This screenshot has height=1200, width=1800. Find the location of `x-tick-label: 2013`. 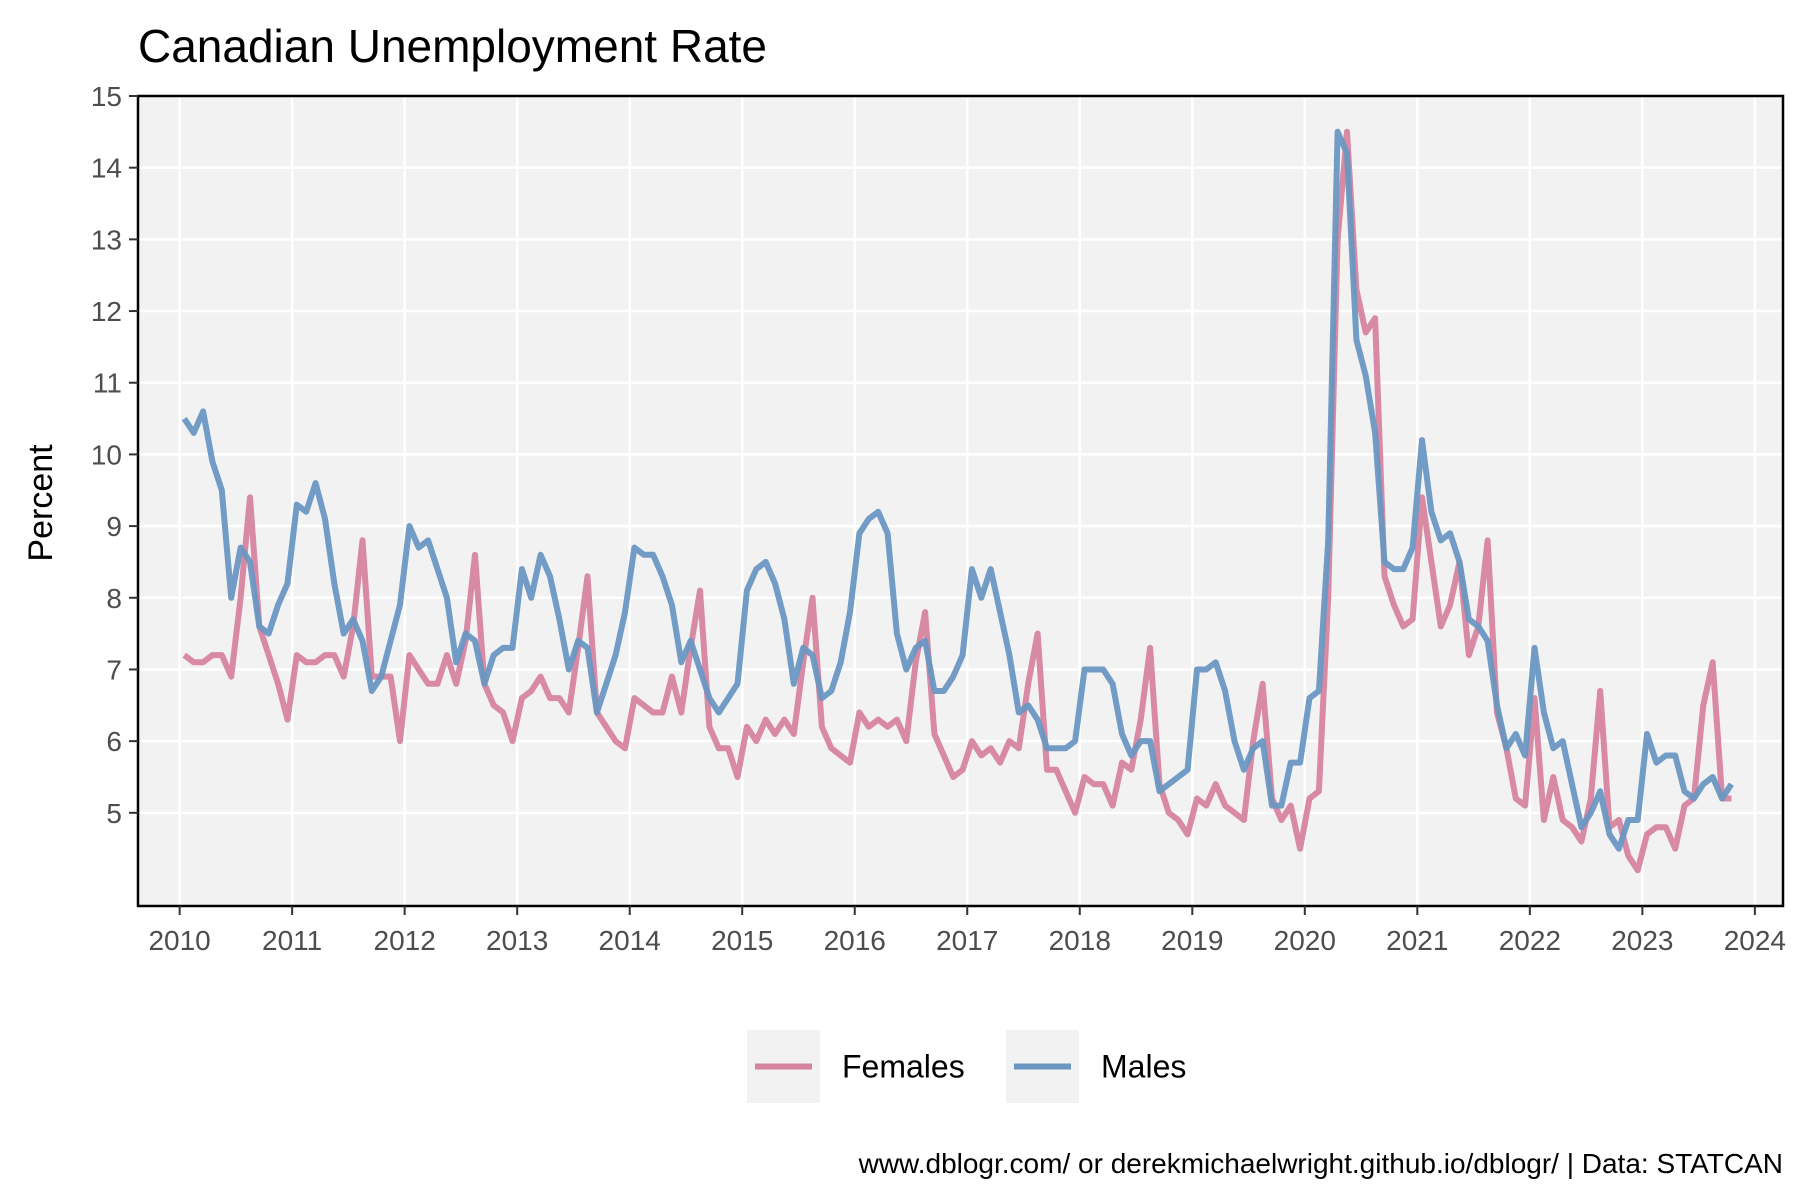

x-tick-label: 2013 is located at coordinates (517, 940).